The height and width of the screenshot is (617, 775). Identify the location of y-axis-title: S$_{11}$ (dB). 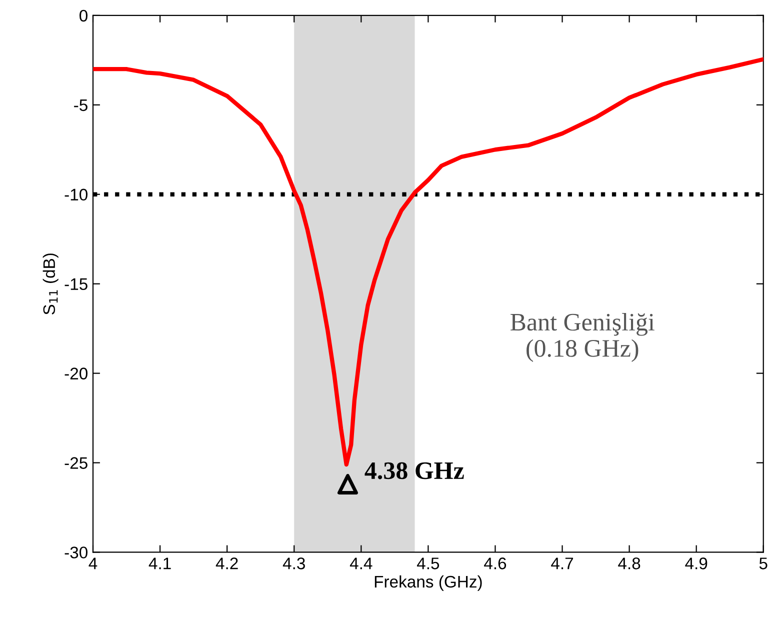
(50, 284).